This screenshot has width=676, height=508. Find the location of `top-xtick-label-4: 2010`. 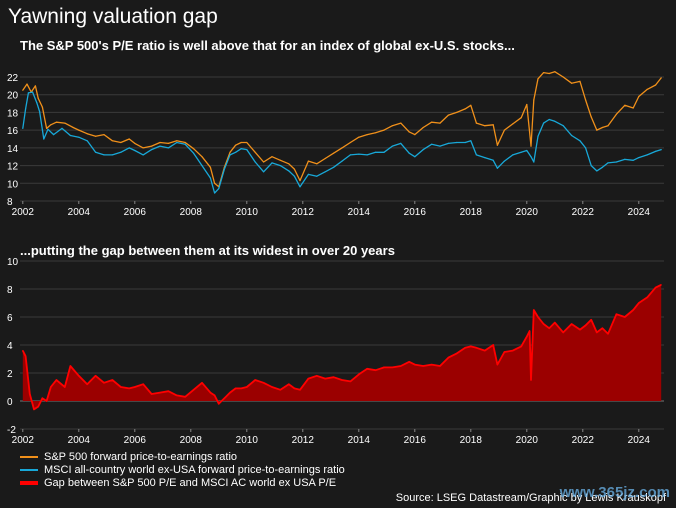

top-xtick-label-4: 2010 is located at coordinates (247, 212).